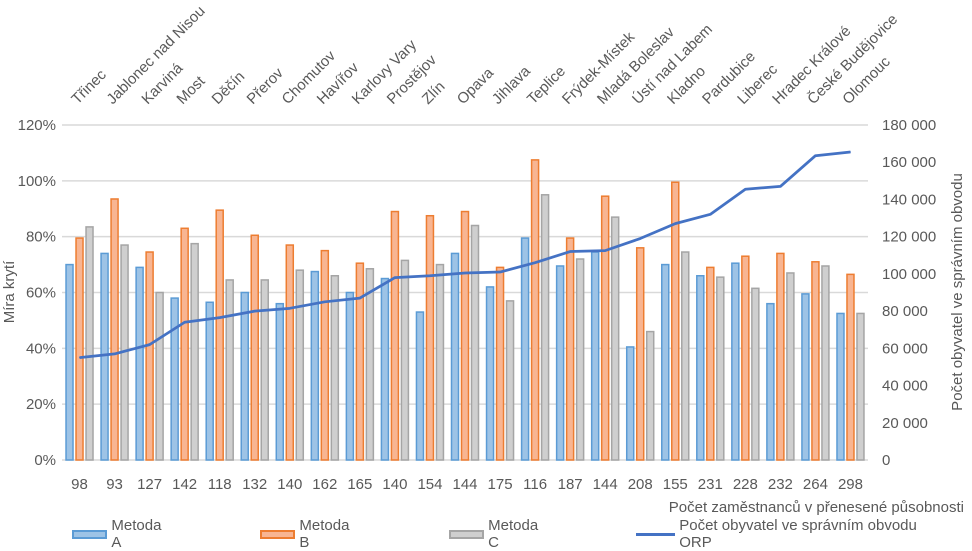 The image size is (972, 551). Describe the element at coordinates (89, 87) in the screenshot. I see `city-label: Třinec` at that location.